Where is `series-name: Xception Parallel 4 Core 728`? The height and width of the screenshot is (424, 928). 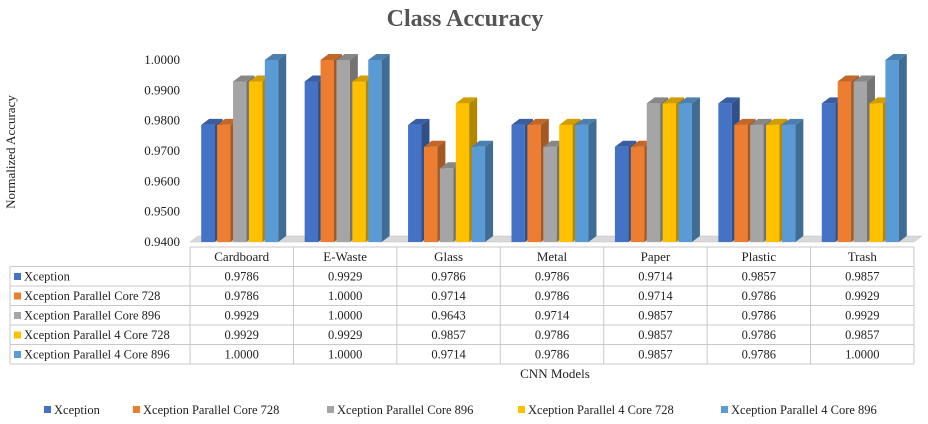
series-name: Xception Parallel 4 Core 728 is located at coordinates (97, 335).